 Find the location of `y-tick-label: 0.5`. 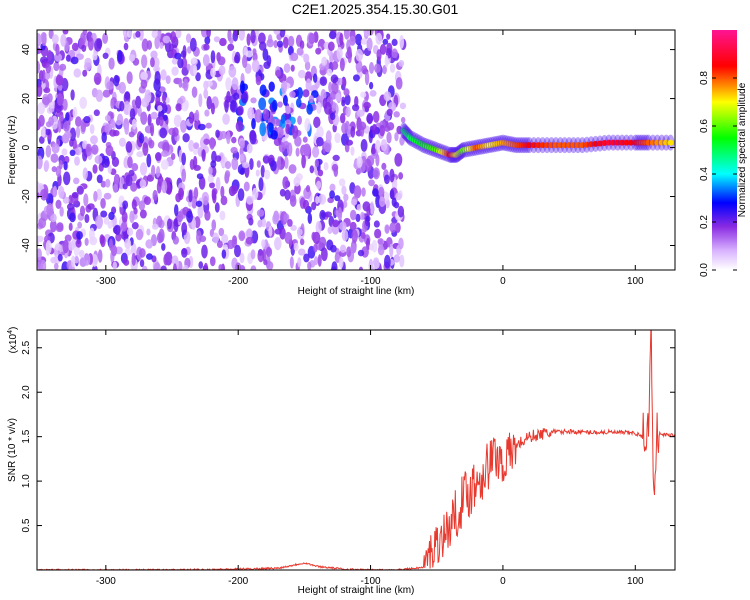

y-tick-label: 0.5 is located at coordinates (26, 525).